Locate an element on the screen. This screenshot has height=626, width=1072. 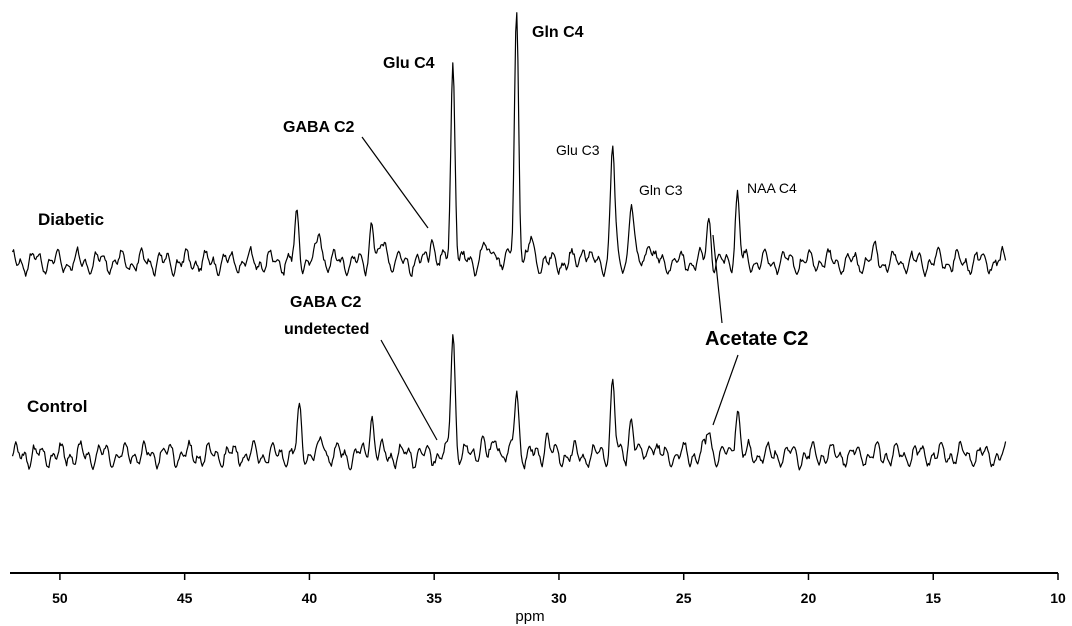
x-tick-label-25: 25 is located at coordinates (684, 598).